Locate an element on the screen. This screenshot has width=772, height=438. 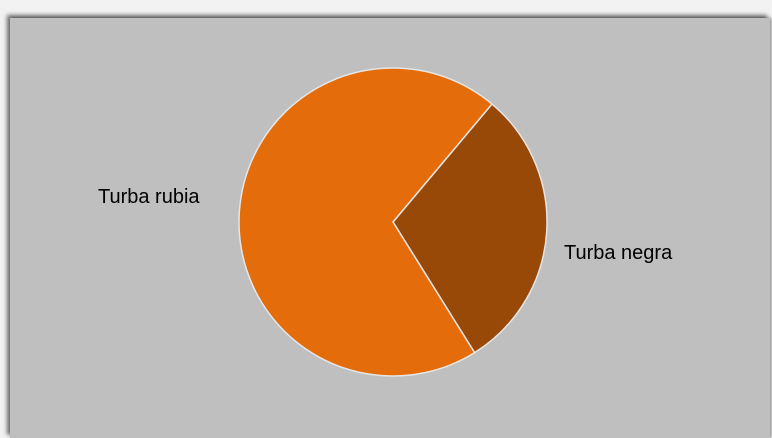
pie-slice-turba-negra is located at coordinates (470, 228).